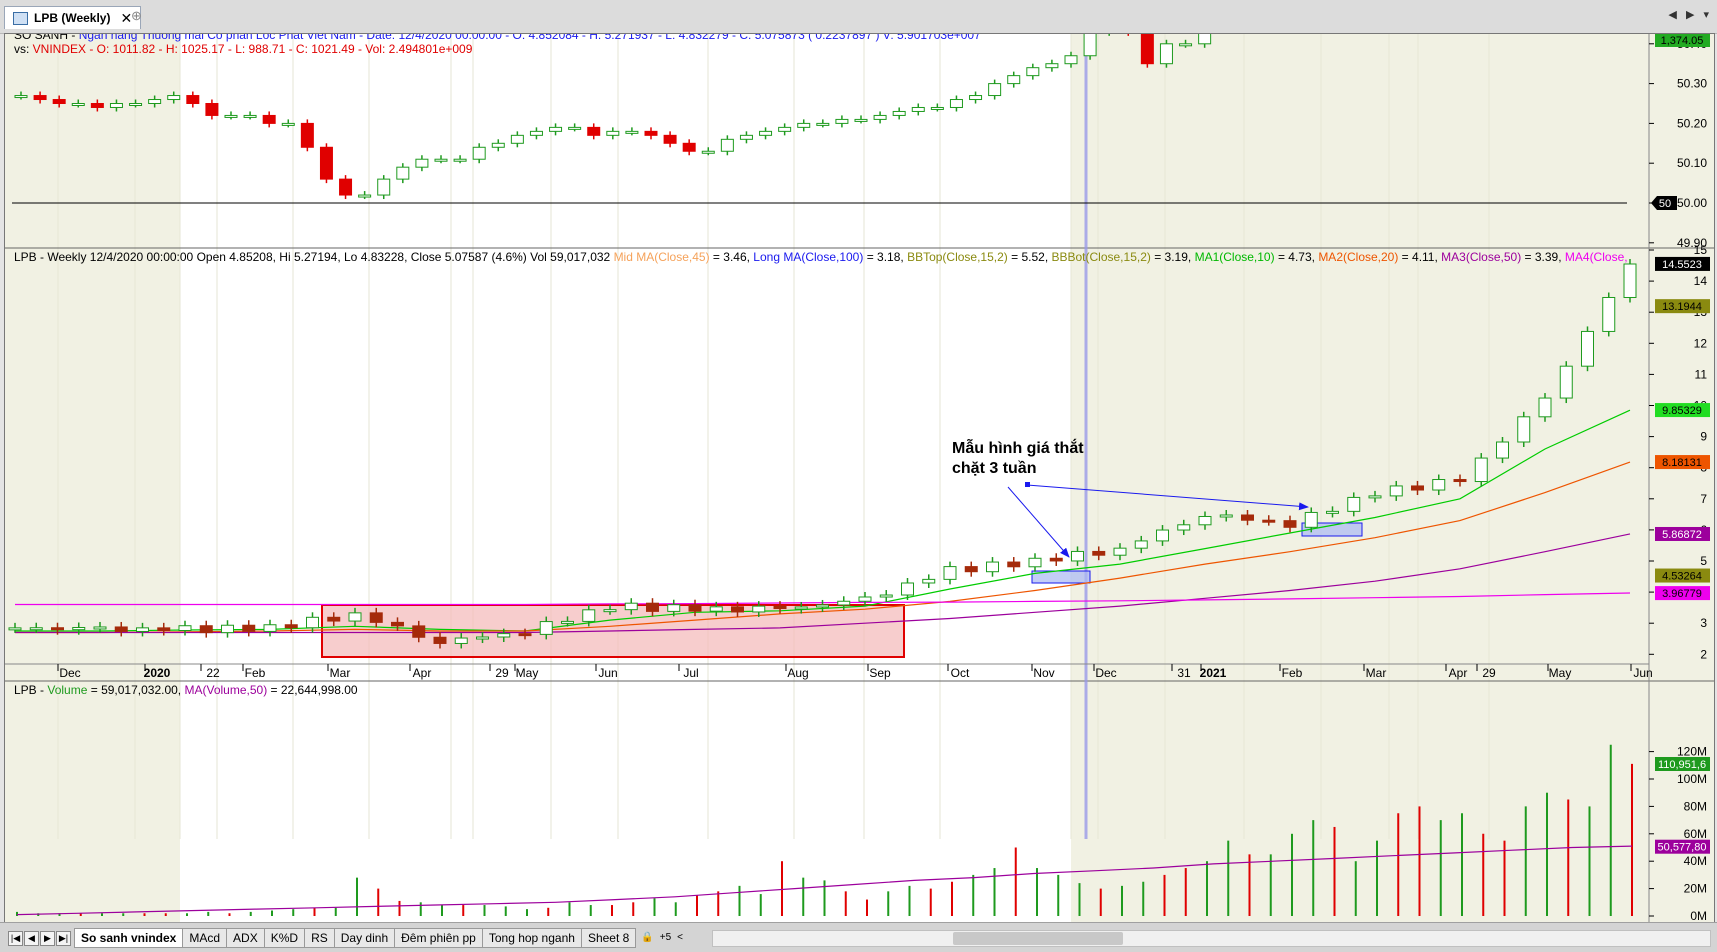 Image resolution: width=1717 pixels, height=952 pixels. I want to click on sheet-tab-adx: ADX, so click(245, 938).